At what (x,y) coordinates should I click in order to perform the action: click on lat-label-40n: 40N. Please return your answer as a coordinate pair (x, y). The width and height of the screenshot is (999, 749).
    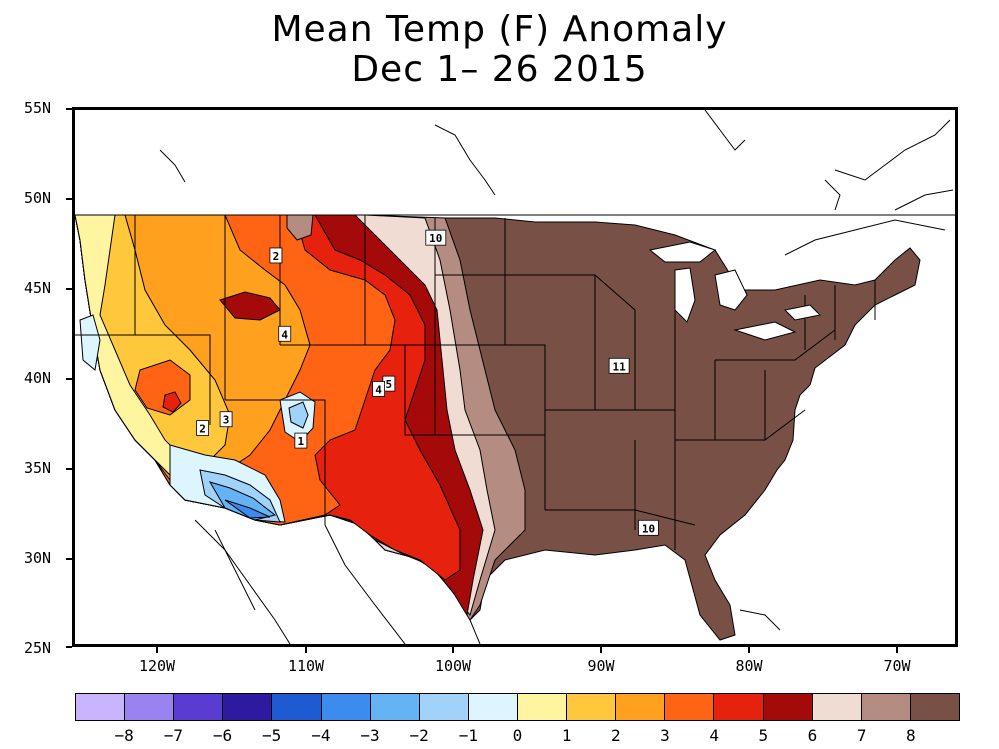
    Looking at the image, I should click on (38, 378).